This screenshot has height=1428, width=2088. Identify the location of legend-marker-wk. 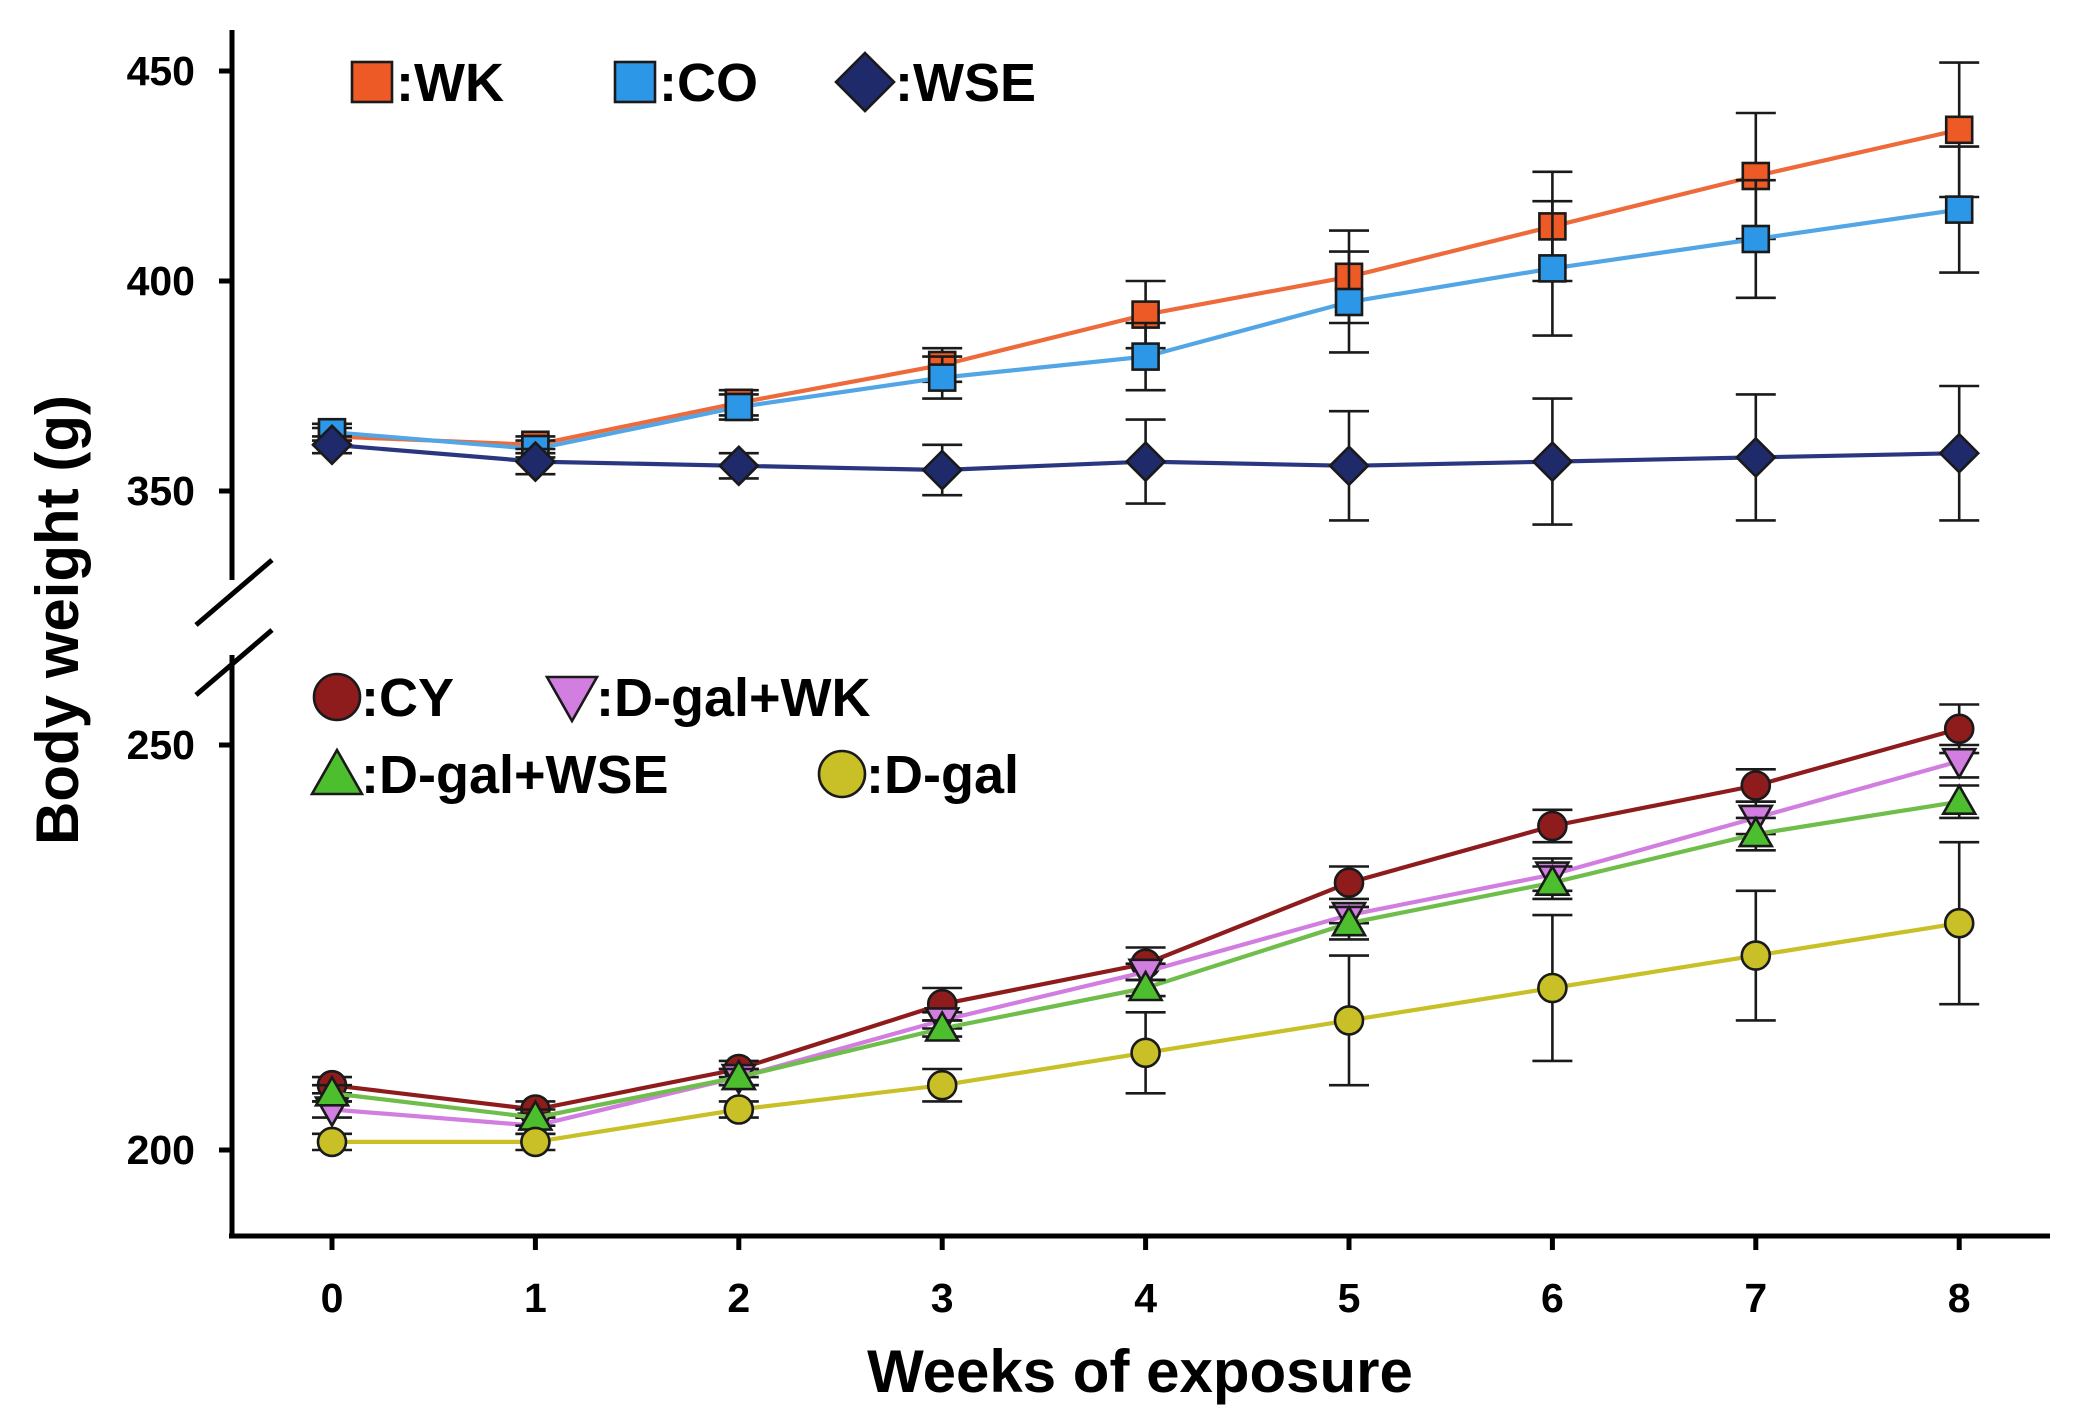
(372, 82).